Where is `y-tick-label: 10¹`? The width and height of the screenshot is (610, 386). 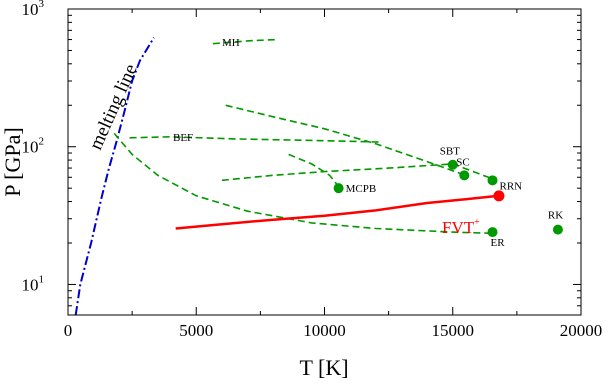 y-tick-label: 10¹ is located at coordinates (33, 283).